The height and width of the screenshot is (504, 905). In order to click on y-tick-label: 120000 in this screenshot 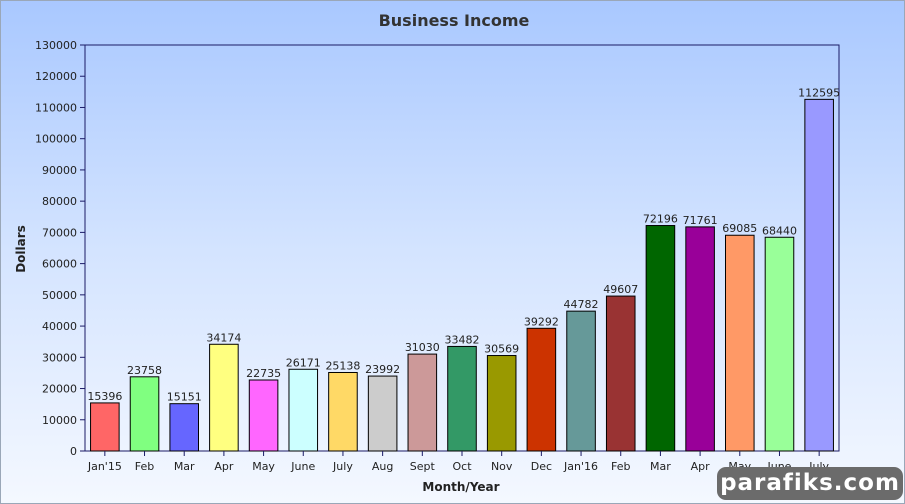, I will do `click(56, 76)`.